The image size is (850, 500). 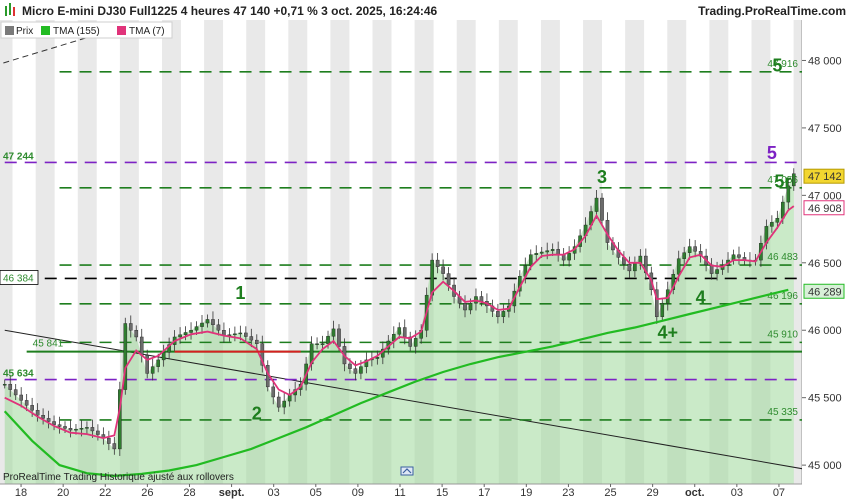 I want to click on x-tick-label: sept., so click(x=232, y=493).